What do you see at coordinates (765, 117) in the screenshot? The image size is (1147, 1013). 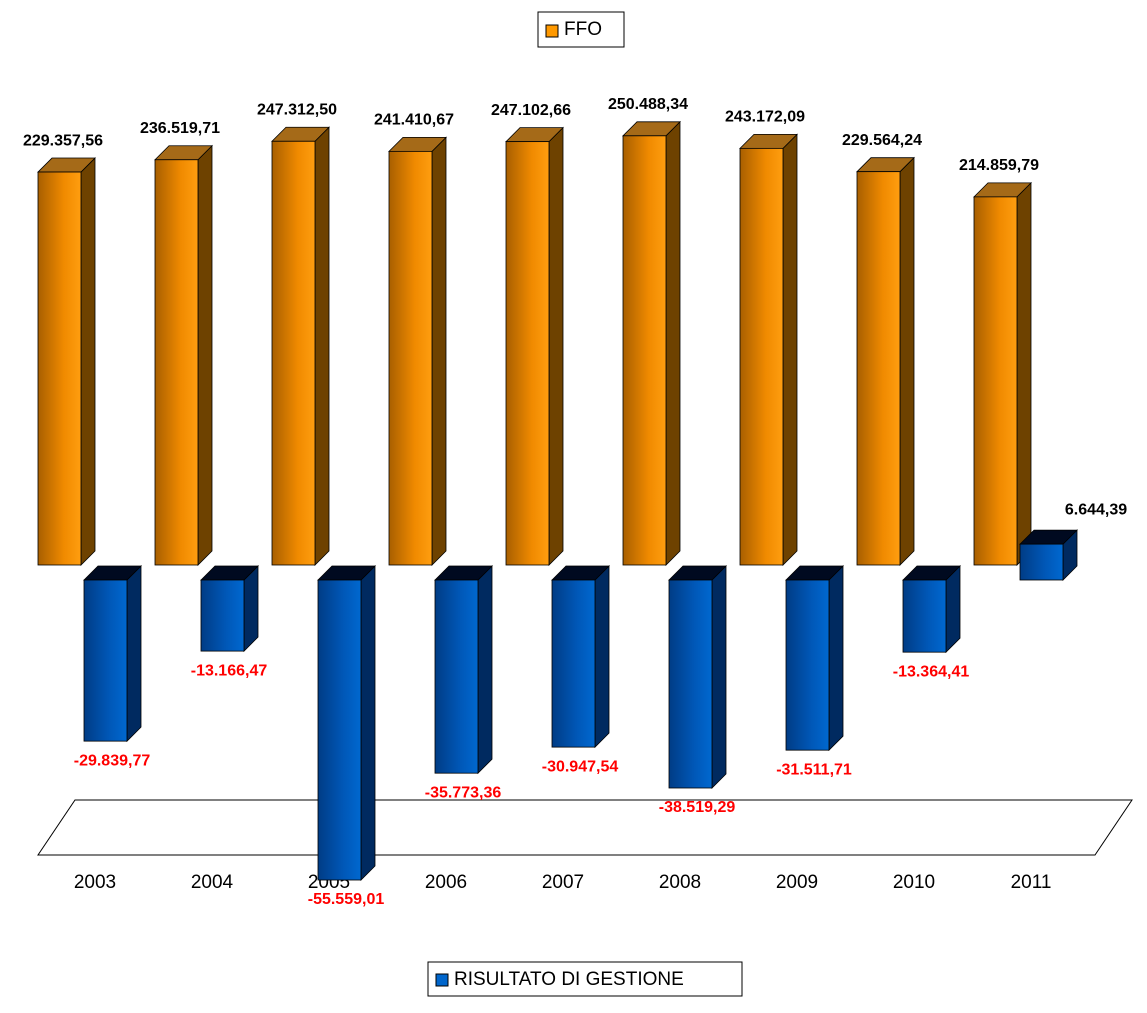 I see `data-label: 243.172,09` at bounding box center [765, 117].